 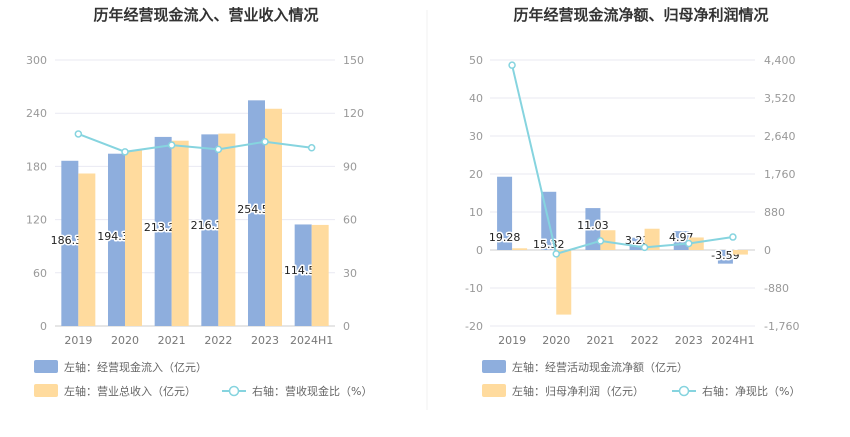 I want to click on legend-label: 左轴：归母净利润（亿元）, so click(x=578, y=391).